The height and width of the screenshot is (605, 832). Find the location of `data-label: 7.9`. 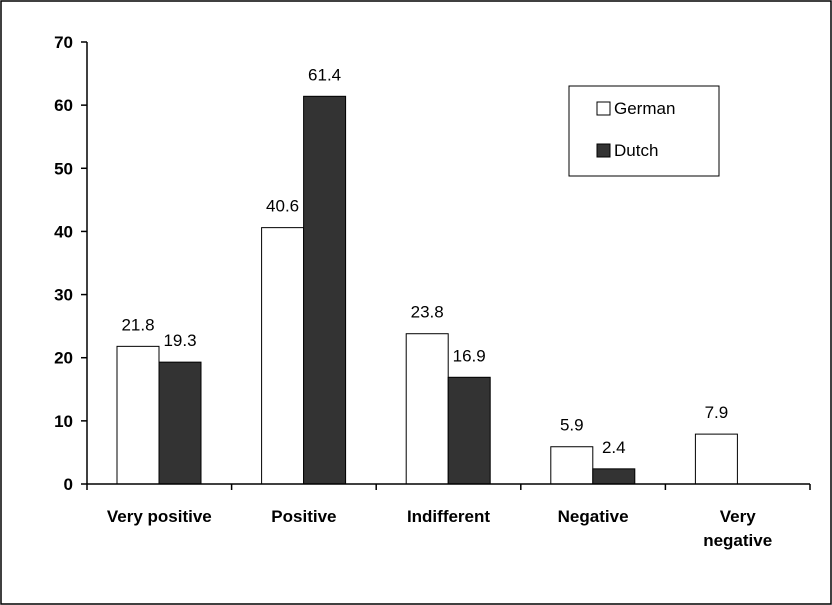

data-label: 7.9 is located at coordinates (717, 412).